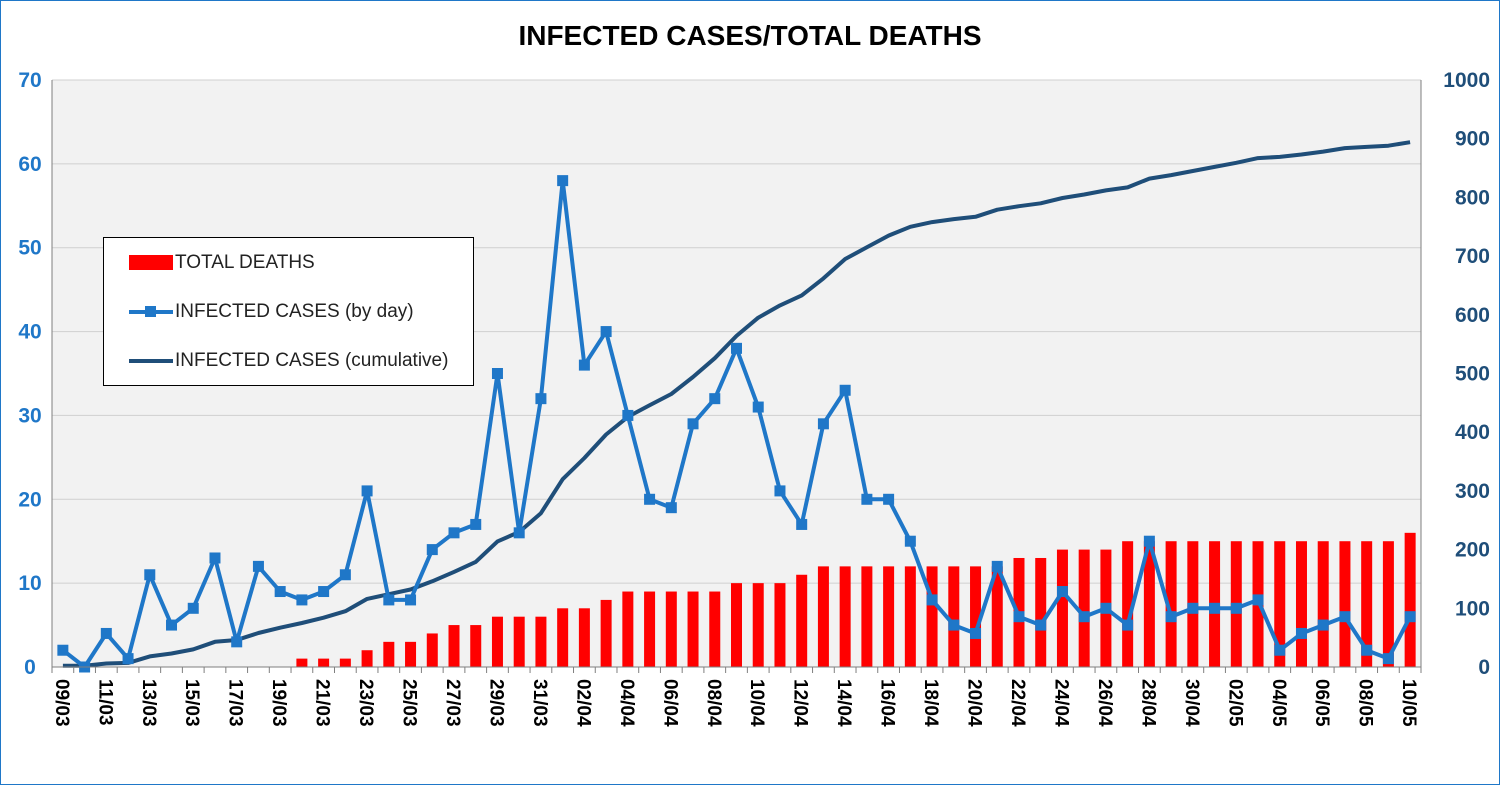  What do you see at coordinates (1472, 550) in the screenshot?
I see `right-axis-tick-label: 200` at bounding box center [1472, 550].